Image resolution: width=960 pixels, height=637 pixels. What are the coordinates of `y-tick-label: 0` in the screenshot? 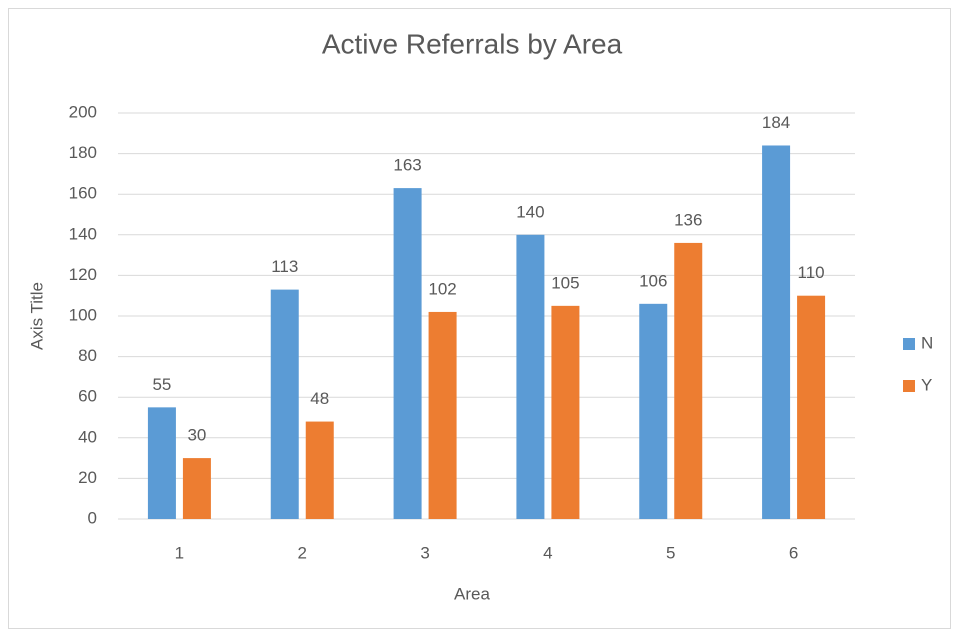 It's located at (92, 517).